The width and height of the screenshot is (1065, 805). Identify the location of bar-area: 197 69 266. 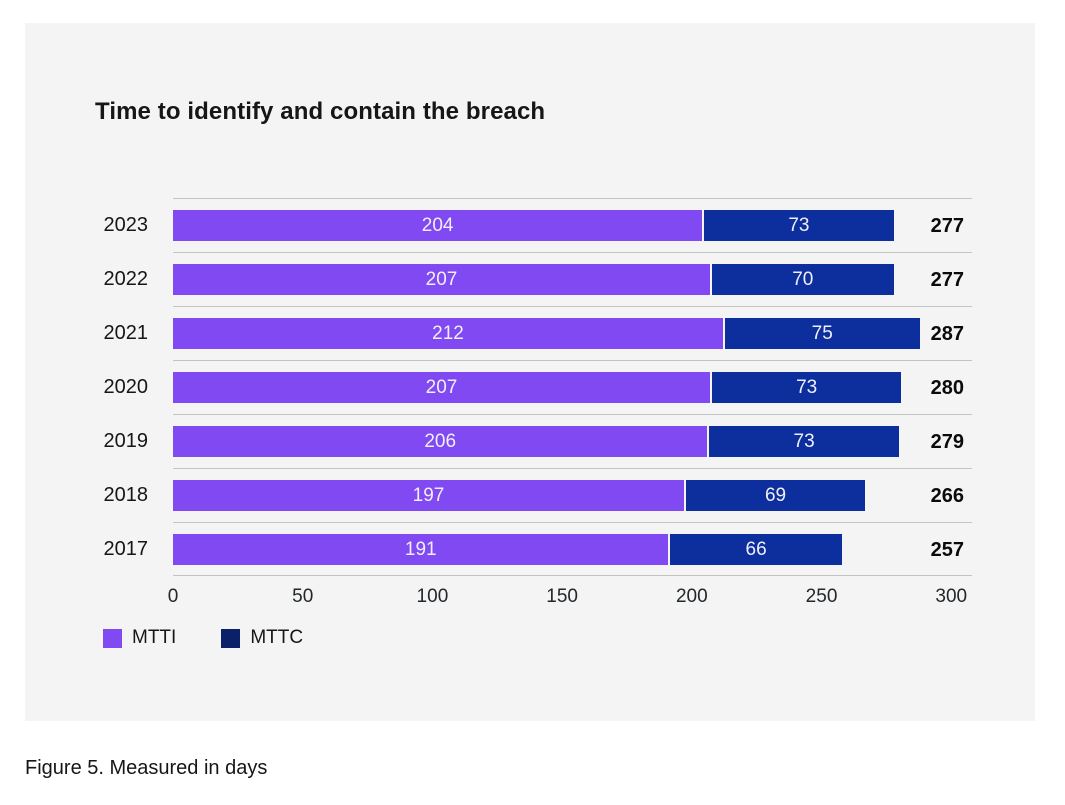
(572, 495).